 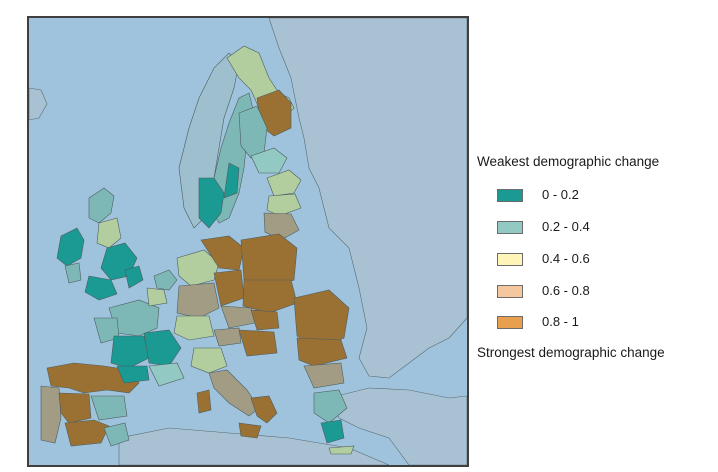 I want to click on region-hungary, so click(x=258, y=343).